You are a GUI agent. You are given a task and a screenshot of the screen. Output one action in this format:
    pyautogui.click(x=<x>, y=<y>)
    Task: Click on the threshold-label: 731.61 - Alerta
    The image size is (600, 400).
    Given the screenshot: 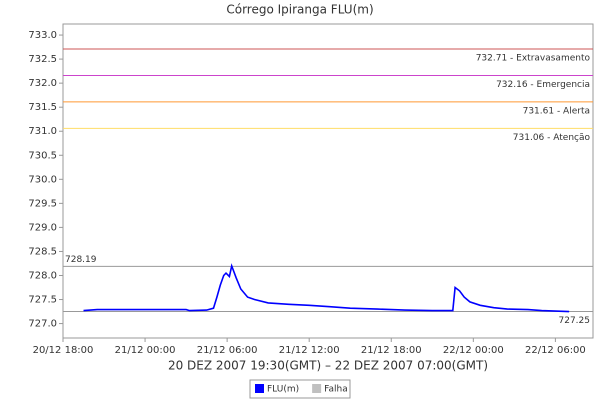 What is the action you would take?
    pyautogui.click(x=556, y=111)
    